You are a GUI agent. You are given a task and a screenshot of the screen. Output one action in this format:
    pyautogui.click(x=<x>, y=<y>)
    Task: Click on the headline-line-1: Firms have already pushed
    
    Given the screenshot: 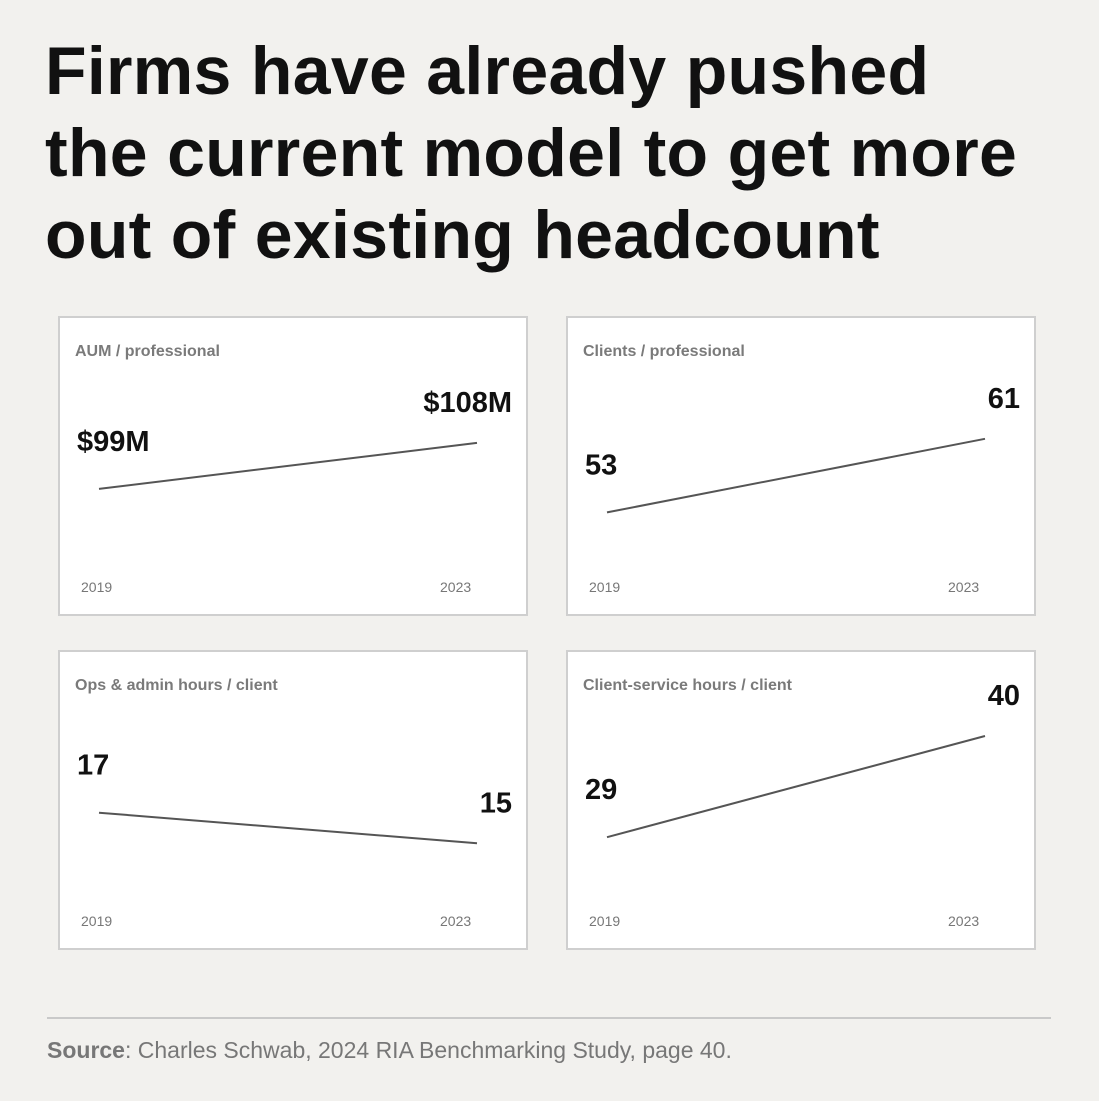 What is the action you would take?
    pyautogui.click(x=487, y=71)
    